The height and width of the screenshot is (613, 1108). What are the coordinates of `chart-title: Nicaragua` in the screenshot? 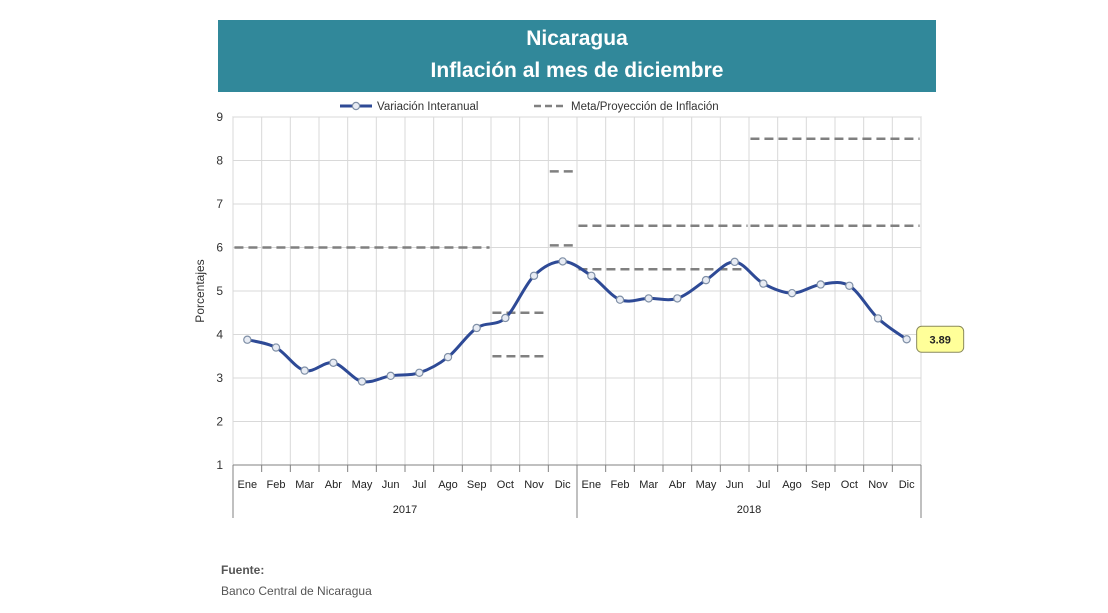 It's located at (577, 38).